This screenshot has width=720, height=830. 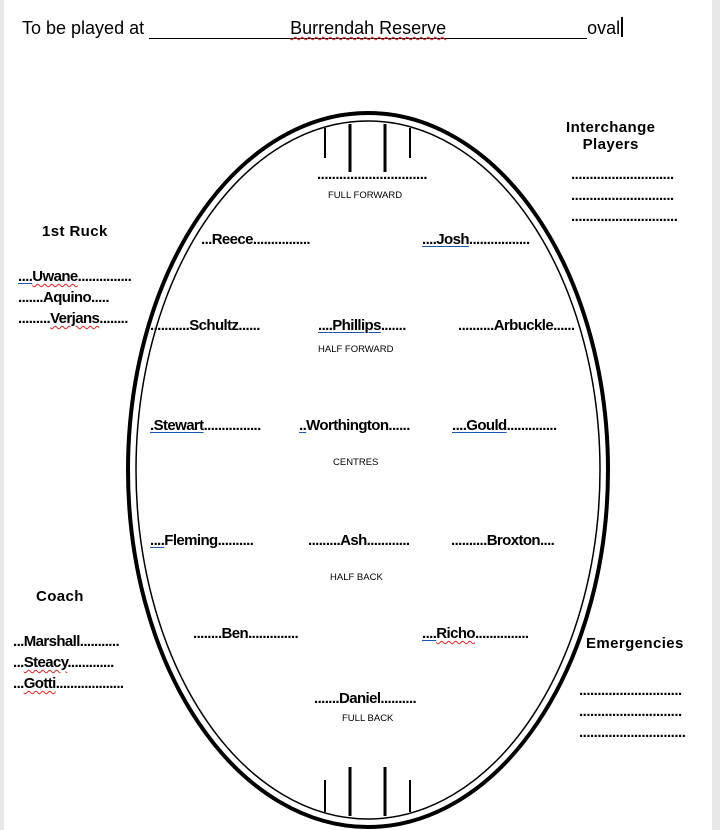 I want to click on player-name: Worthington, so click(x=347, y=425).